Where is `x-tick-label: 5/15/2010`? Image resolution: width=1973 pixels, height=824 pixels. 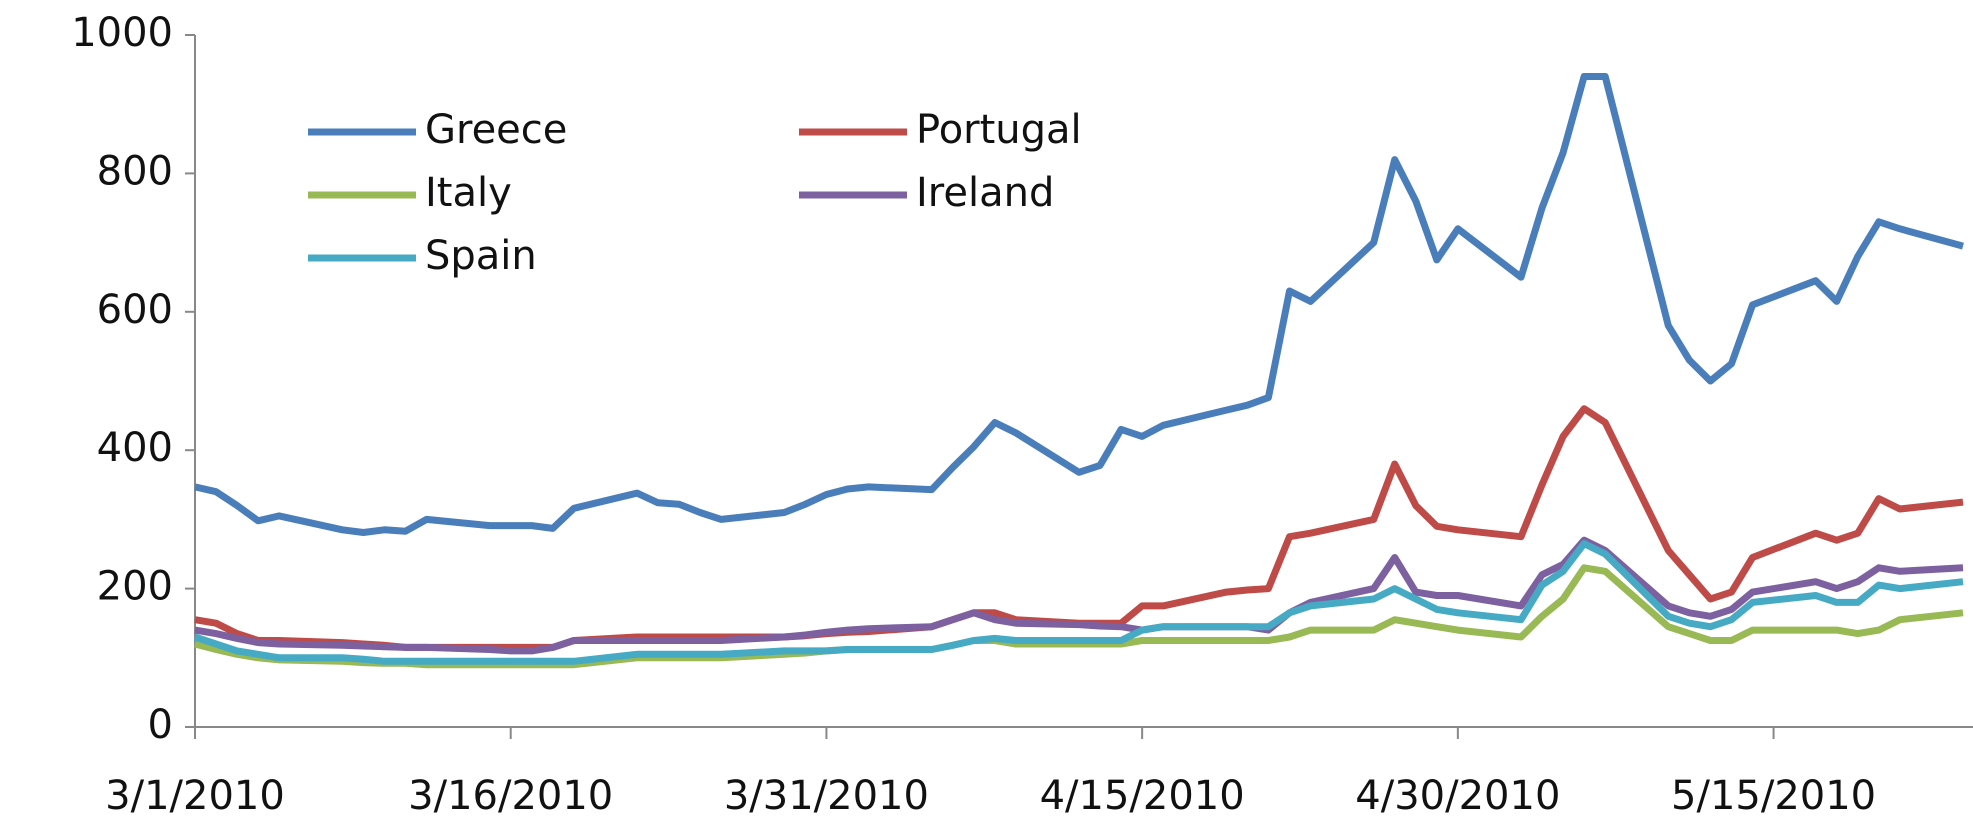
x-tick-label: 5/15/2010 is located at coordinates (1773, 796).